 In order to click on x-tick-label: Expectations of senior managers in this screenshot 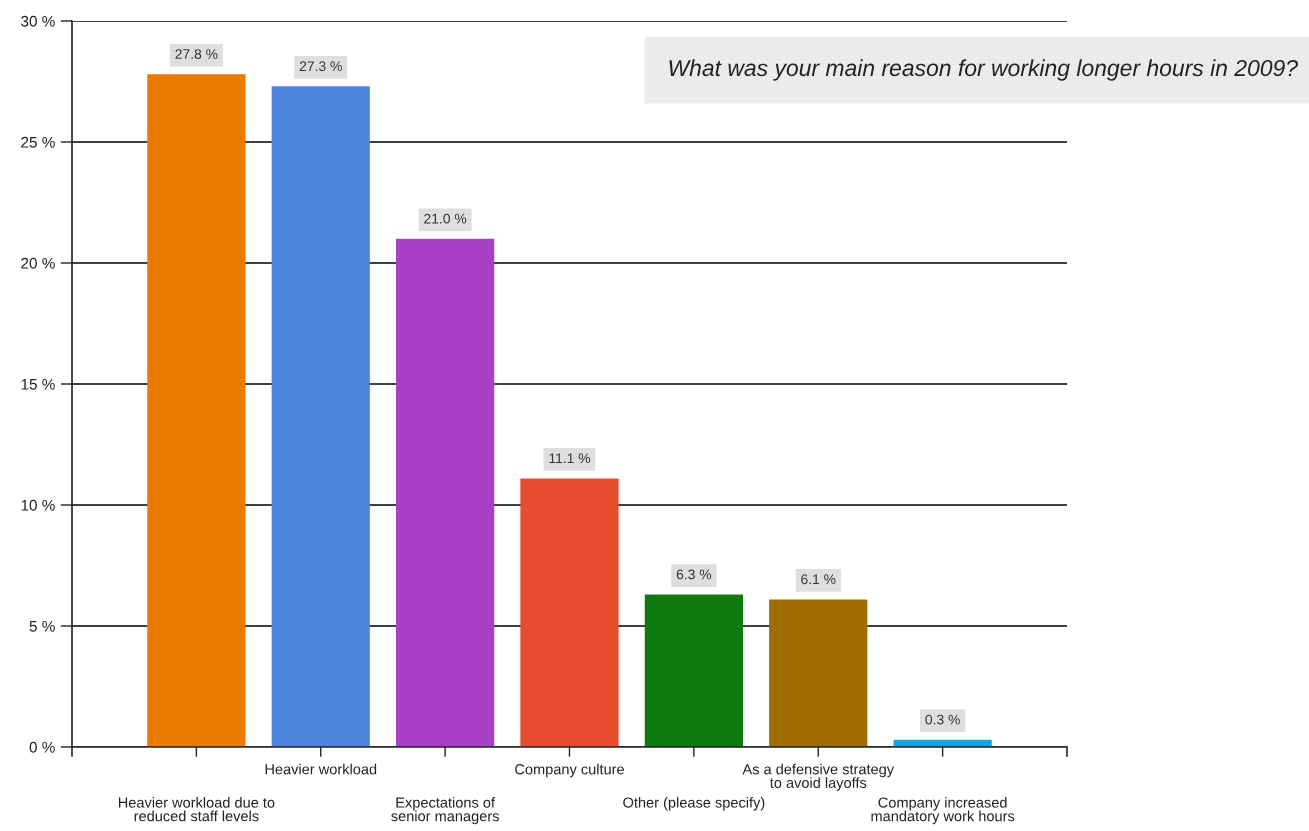, I will do `click(445, 811)`.